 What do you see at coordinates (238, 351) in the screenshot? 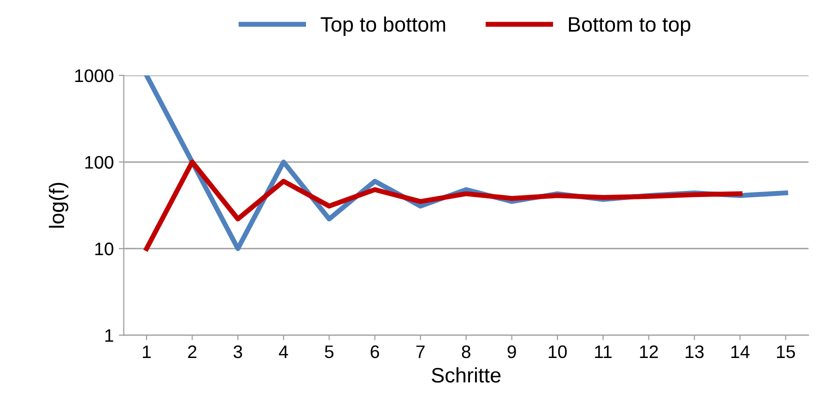
I see `x-tick-label: 3` at bounding box center [238, 351].